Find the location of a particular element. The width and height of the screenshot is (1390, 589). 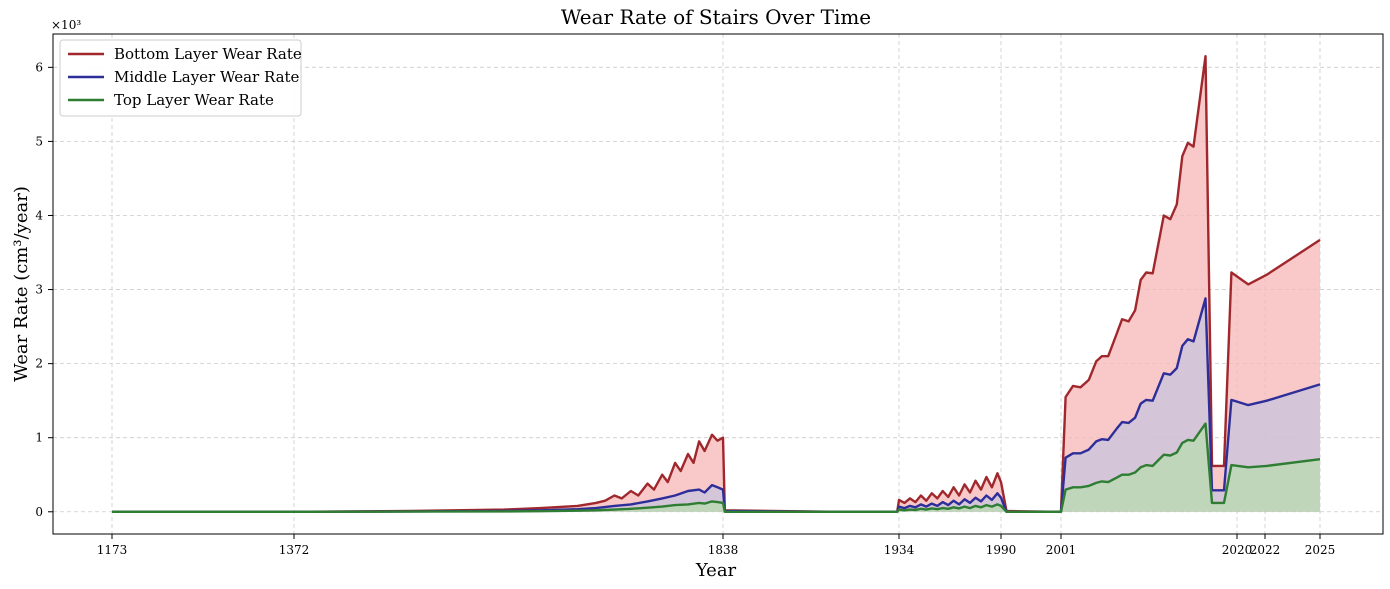

y-tick-label: 0 is located at coordinates (39, 512).